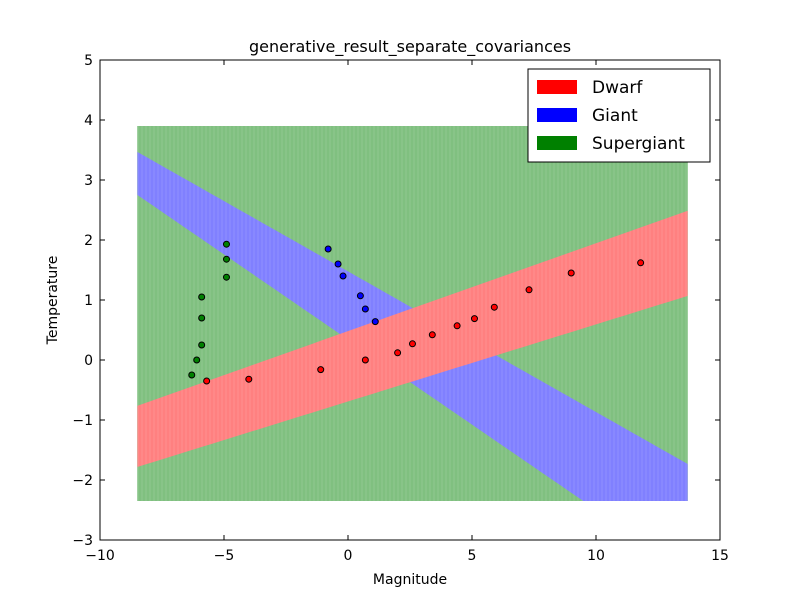 The height and width of the screenshot is (600, 800). Describe the element at coordinates (82, 541) in the screenshot. I see `y-tick-label: −3` at that location.